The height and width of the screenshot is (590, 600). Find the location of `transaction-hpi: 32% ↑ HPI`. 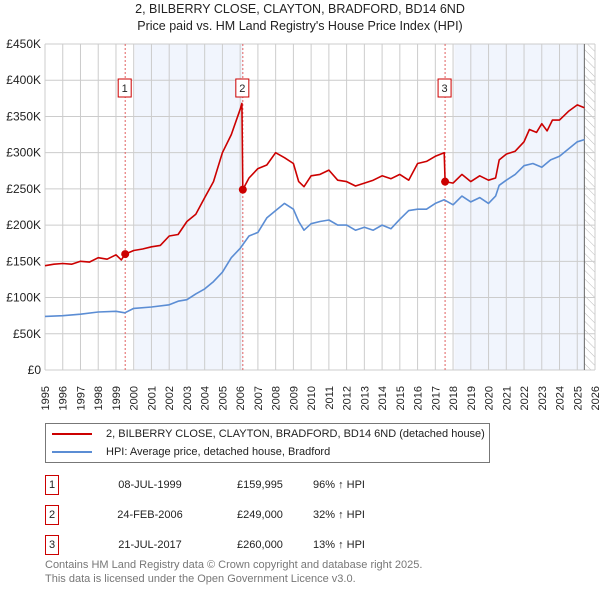

transaction-hpi: 32% ↑ HPI is located at coordinates (339, 515).